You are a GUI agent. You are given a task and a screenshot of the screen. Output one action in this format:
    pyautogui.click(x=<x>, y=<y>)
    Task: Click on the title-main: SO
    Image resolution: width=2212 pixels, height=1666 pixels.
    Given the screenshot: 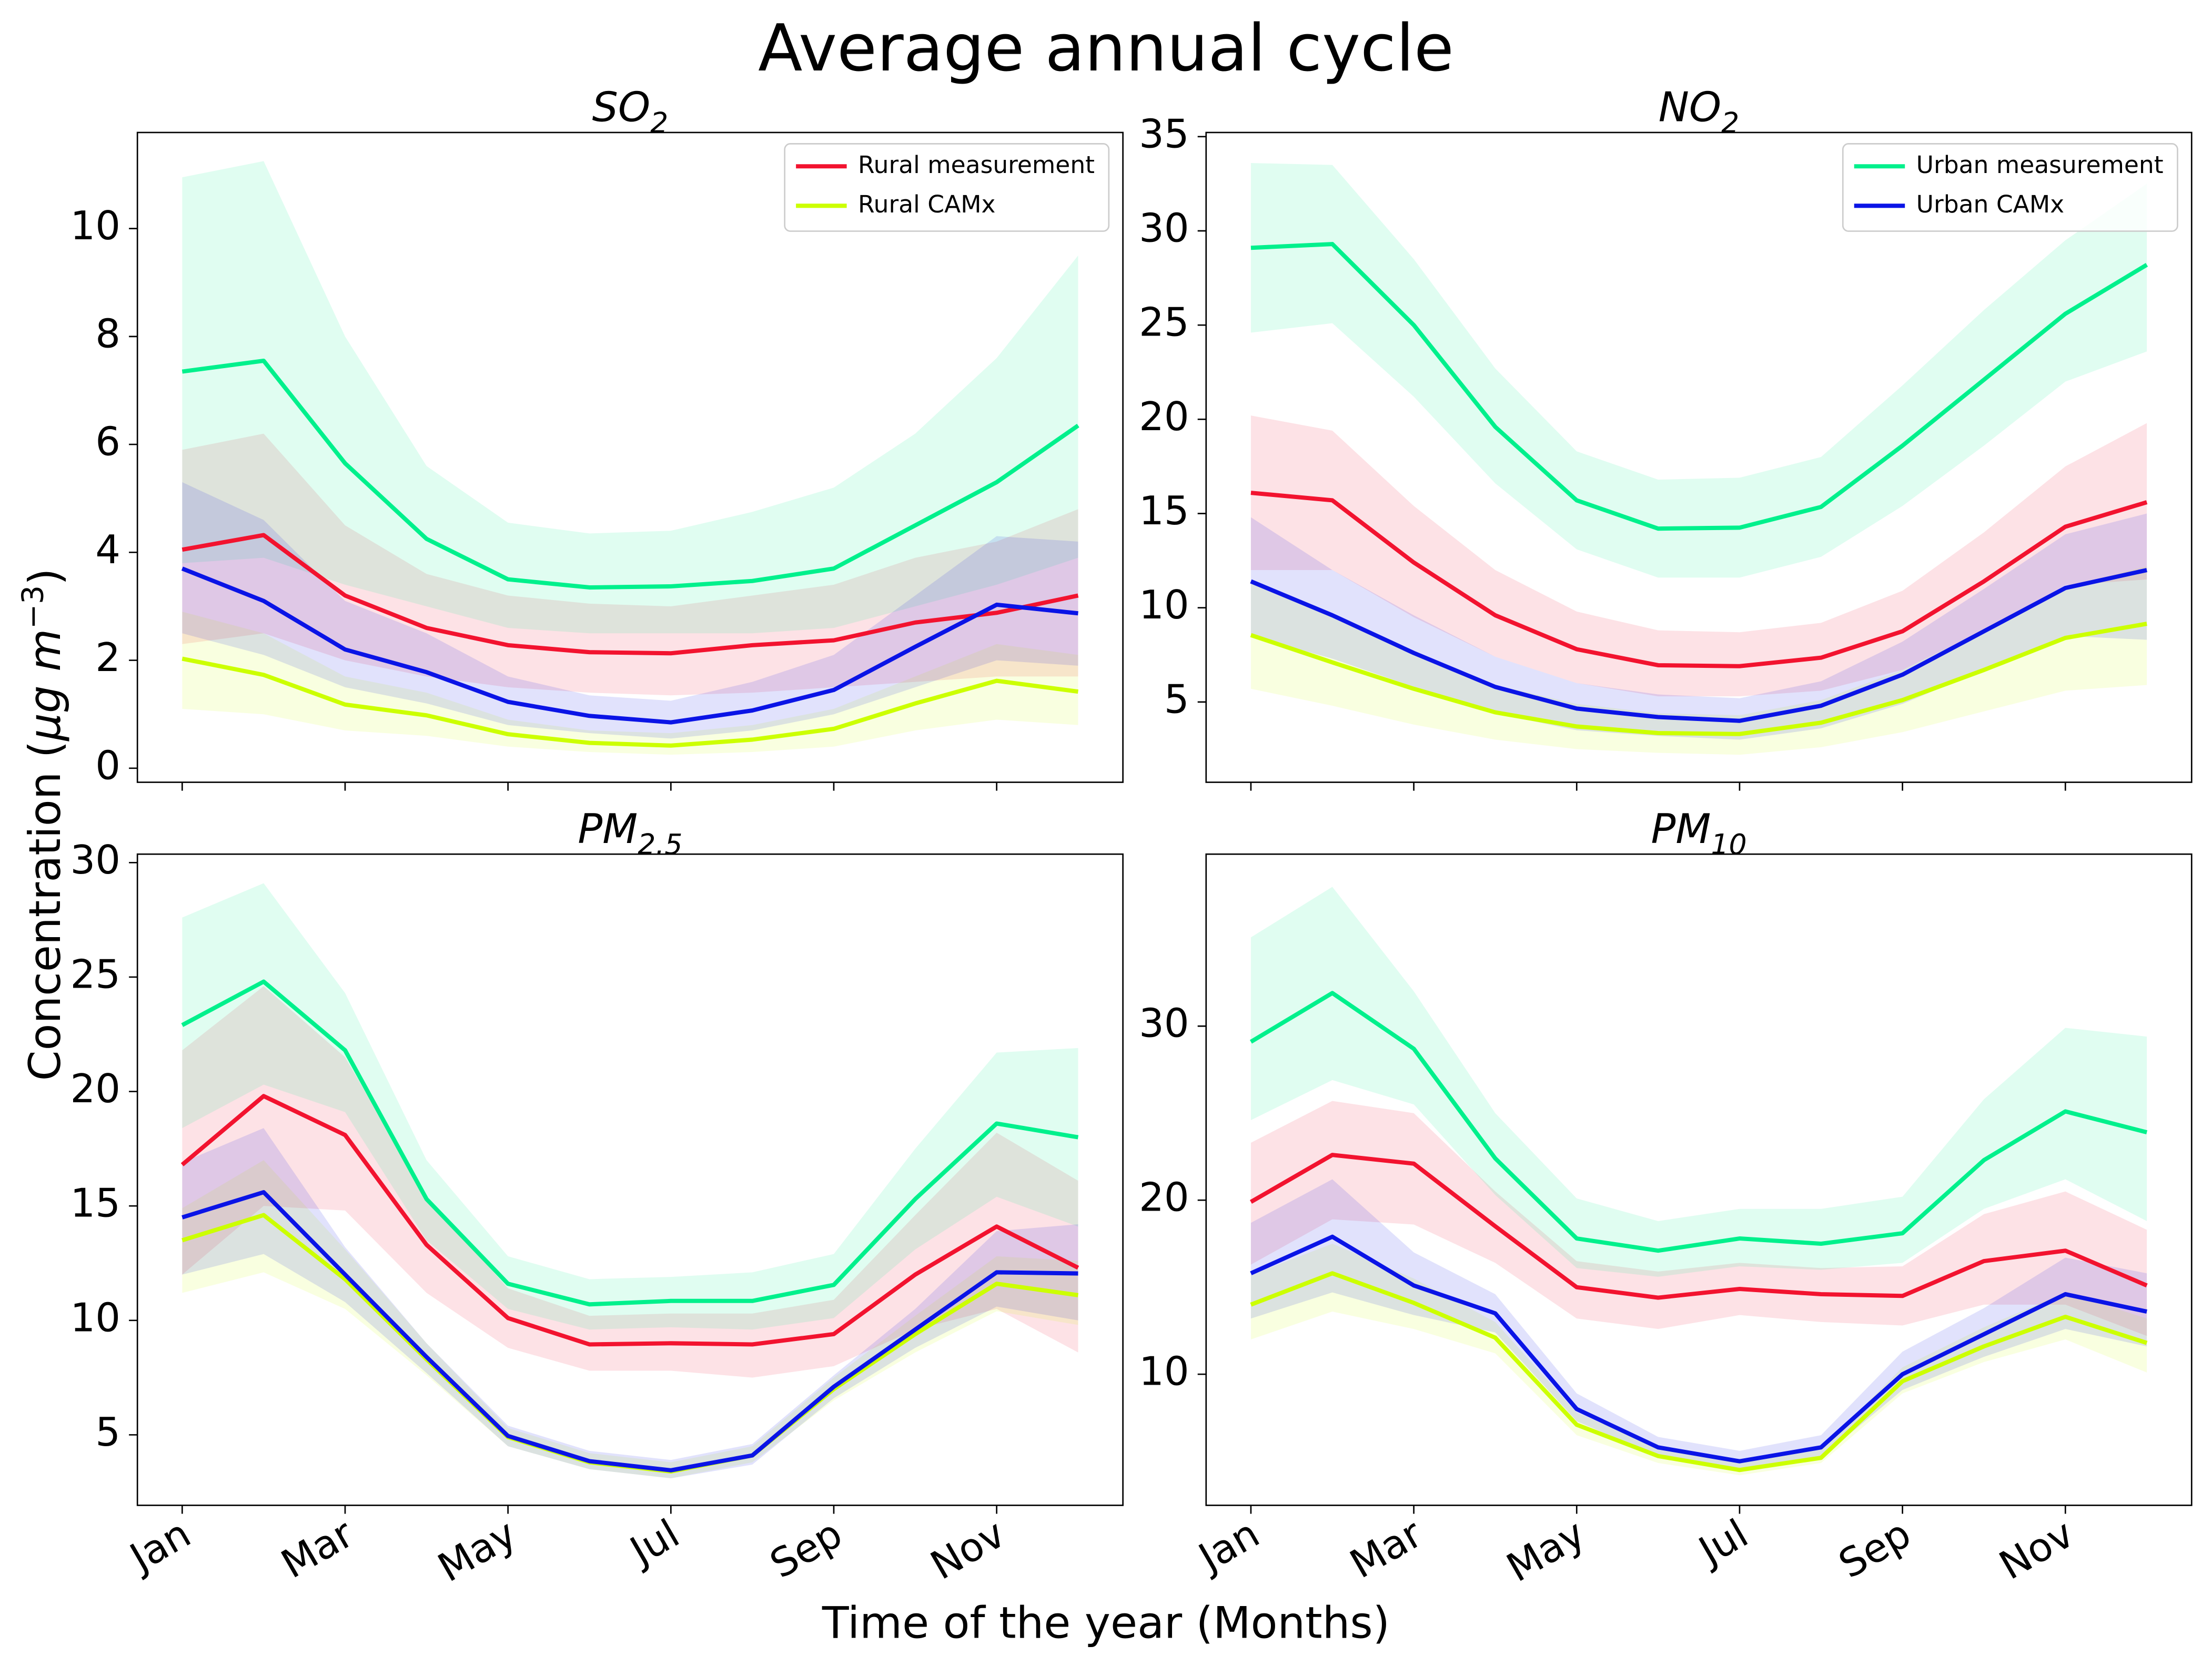 What is the action you would take?
    pyautogui.click(x=621, y=107)
    